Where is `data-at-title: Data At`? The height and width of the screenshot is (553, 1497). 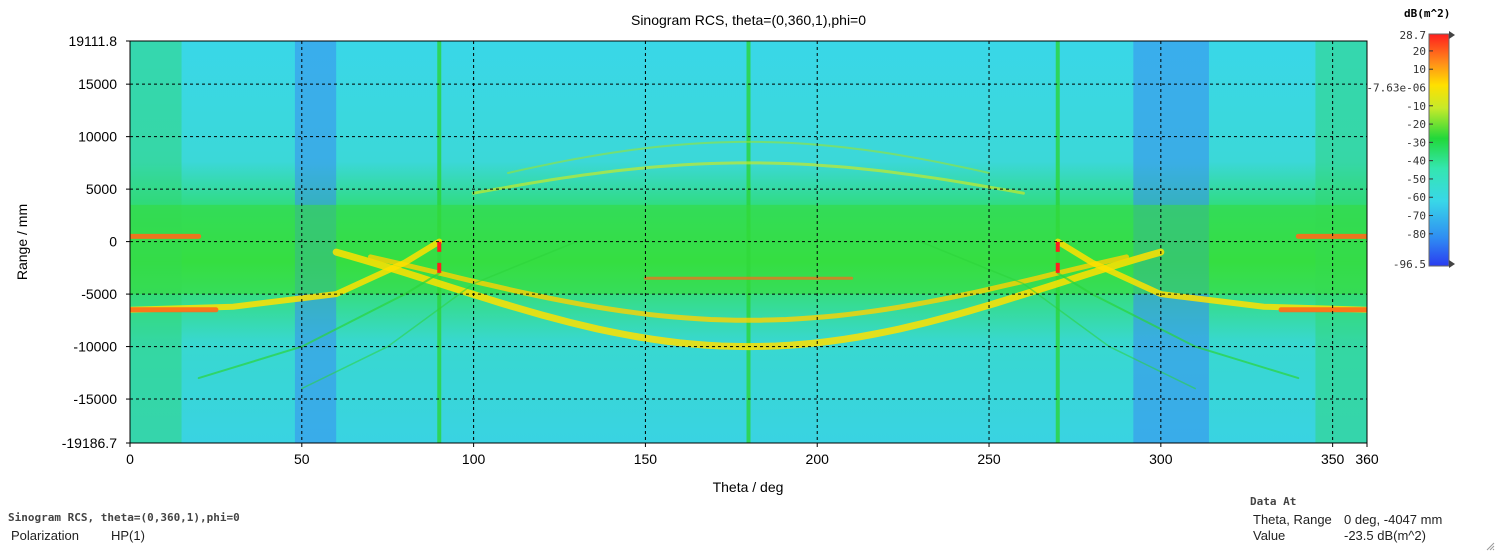
data-at-title: Data At is located at coordinates (1273, 501).